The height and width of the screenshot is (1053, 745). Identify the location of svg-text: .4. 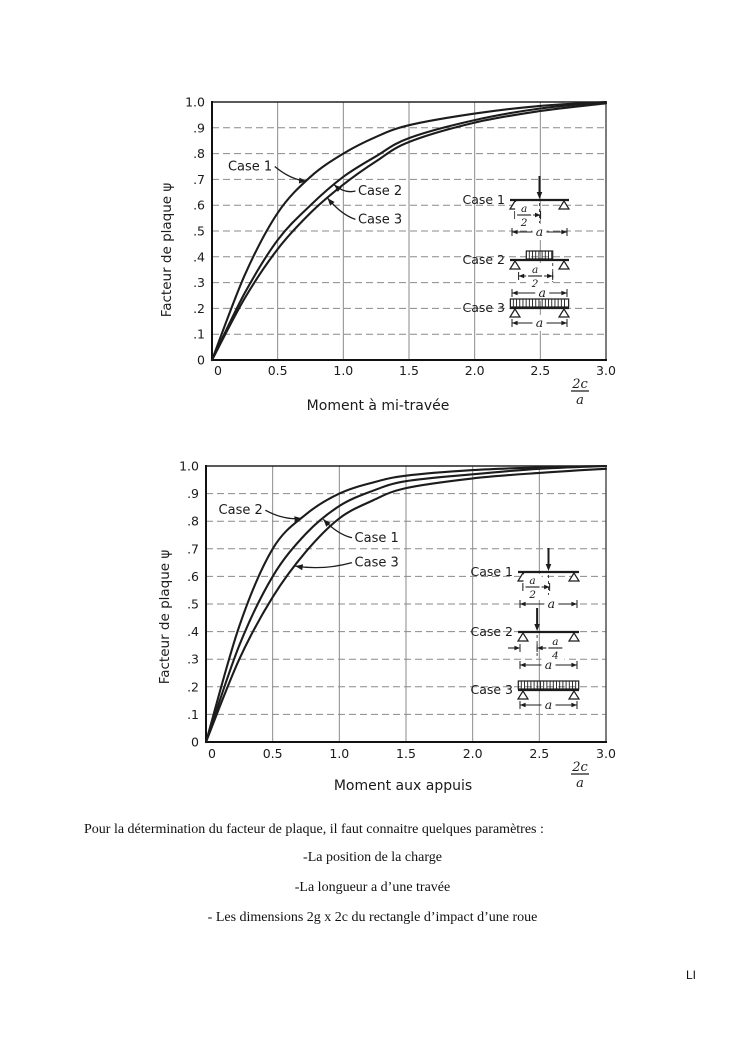
(193, 631).